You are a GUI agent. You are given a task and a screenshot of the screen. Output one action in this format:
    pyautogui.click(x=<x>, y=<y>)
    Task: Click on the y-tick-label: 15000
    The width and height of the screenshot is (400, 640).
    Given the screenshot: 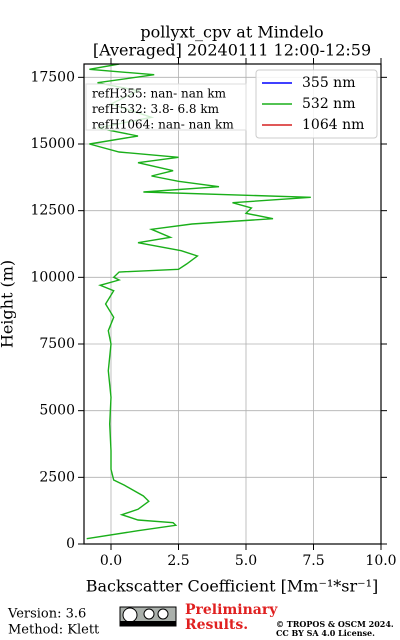 What is the action you would take?
    pyautogui.click(x=52, y=144)
    